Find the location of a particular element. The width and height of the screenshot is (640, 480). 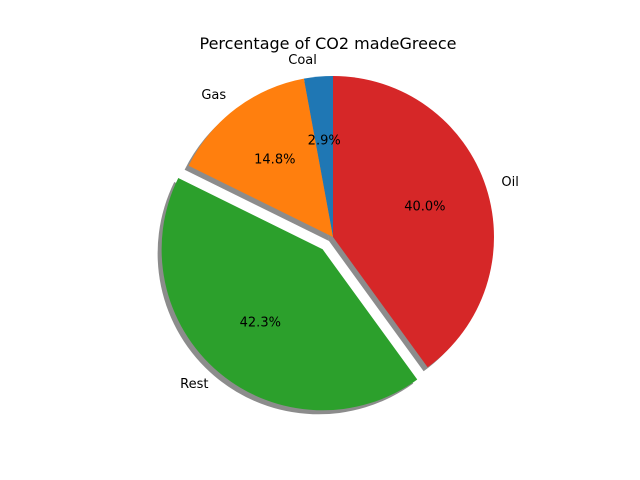

percent-coal: 2.9% is located at coordinates (324, 140).